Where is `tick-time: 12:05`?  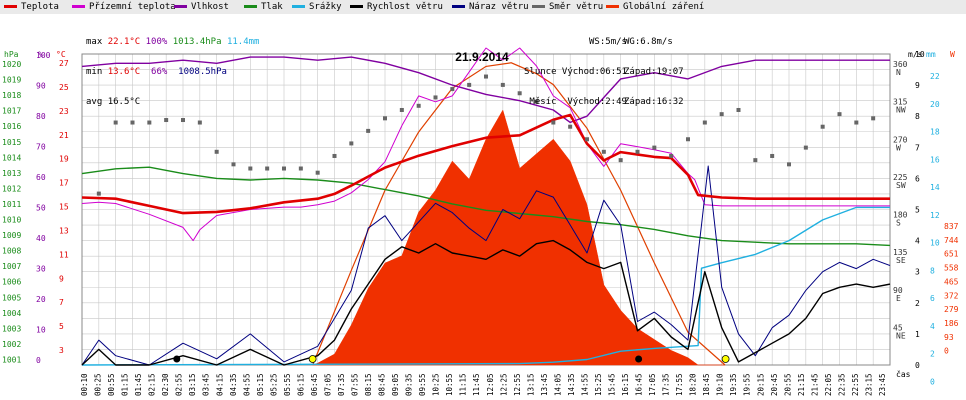 tick-time: 12:05 is located at coordinates (490, 384).